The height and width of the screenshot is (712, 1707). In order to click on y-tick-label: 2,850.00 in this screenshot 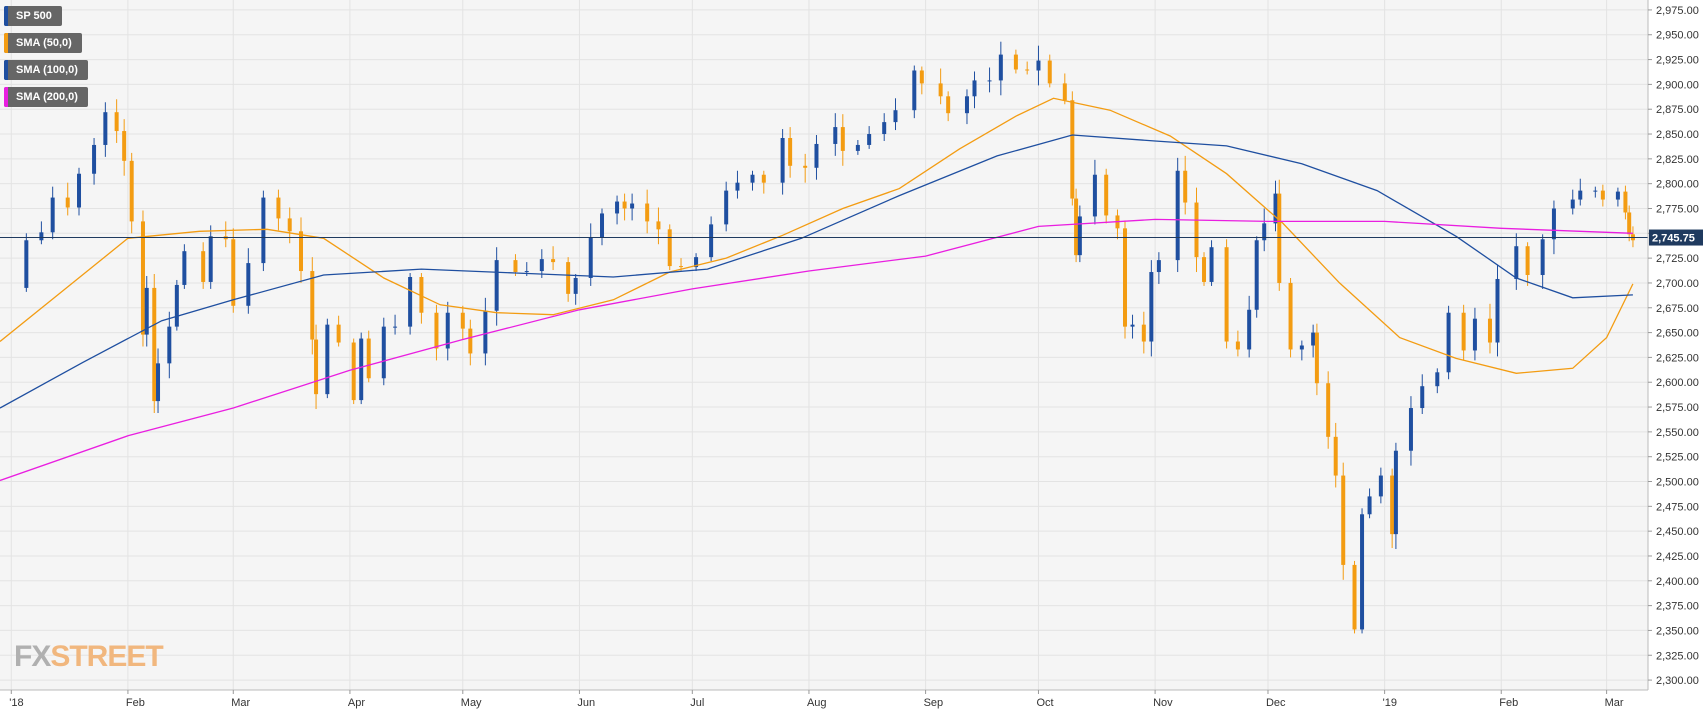, I will do `click(1677, 135)`.